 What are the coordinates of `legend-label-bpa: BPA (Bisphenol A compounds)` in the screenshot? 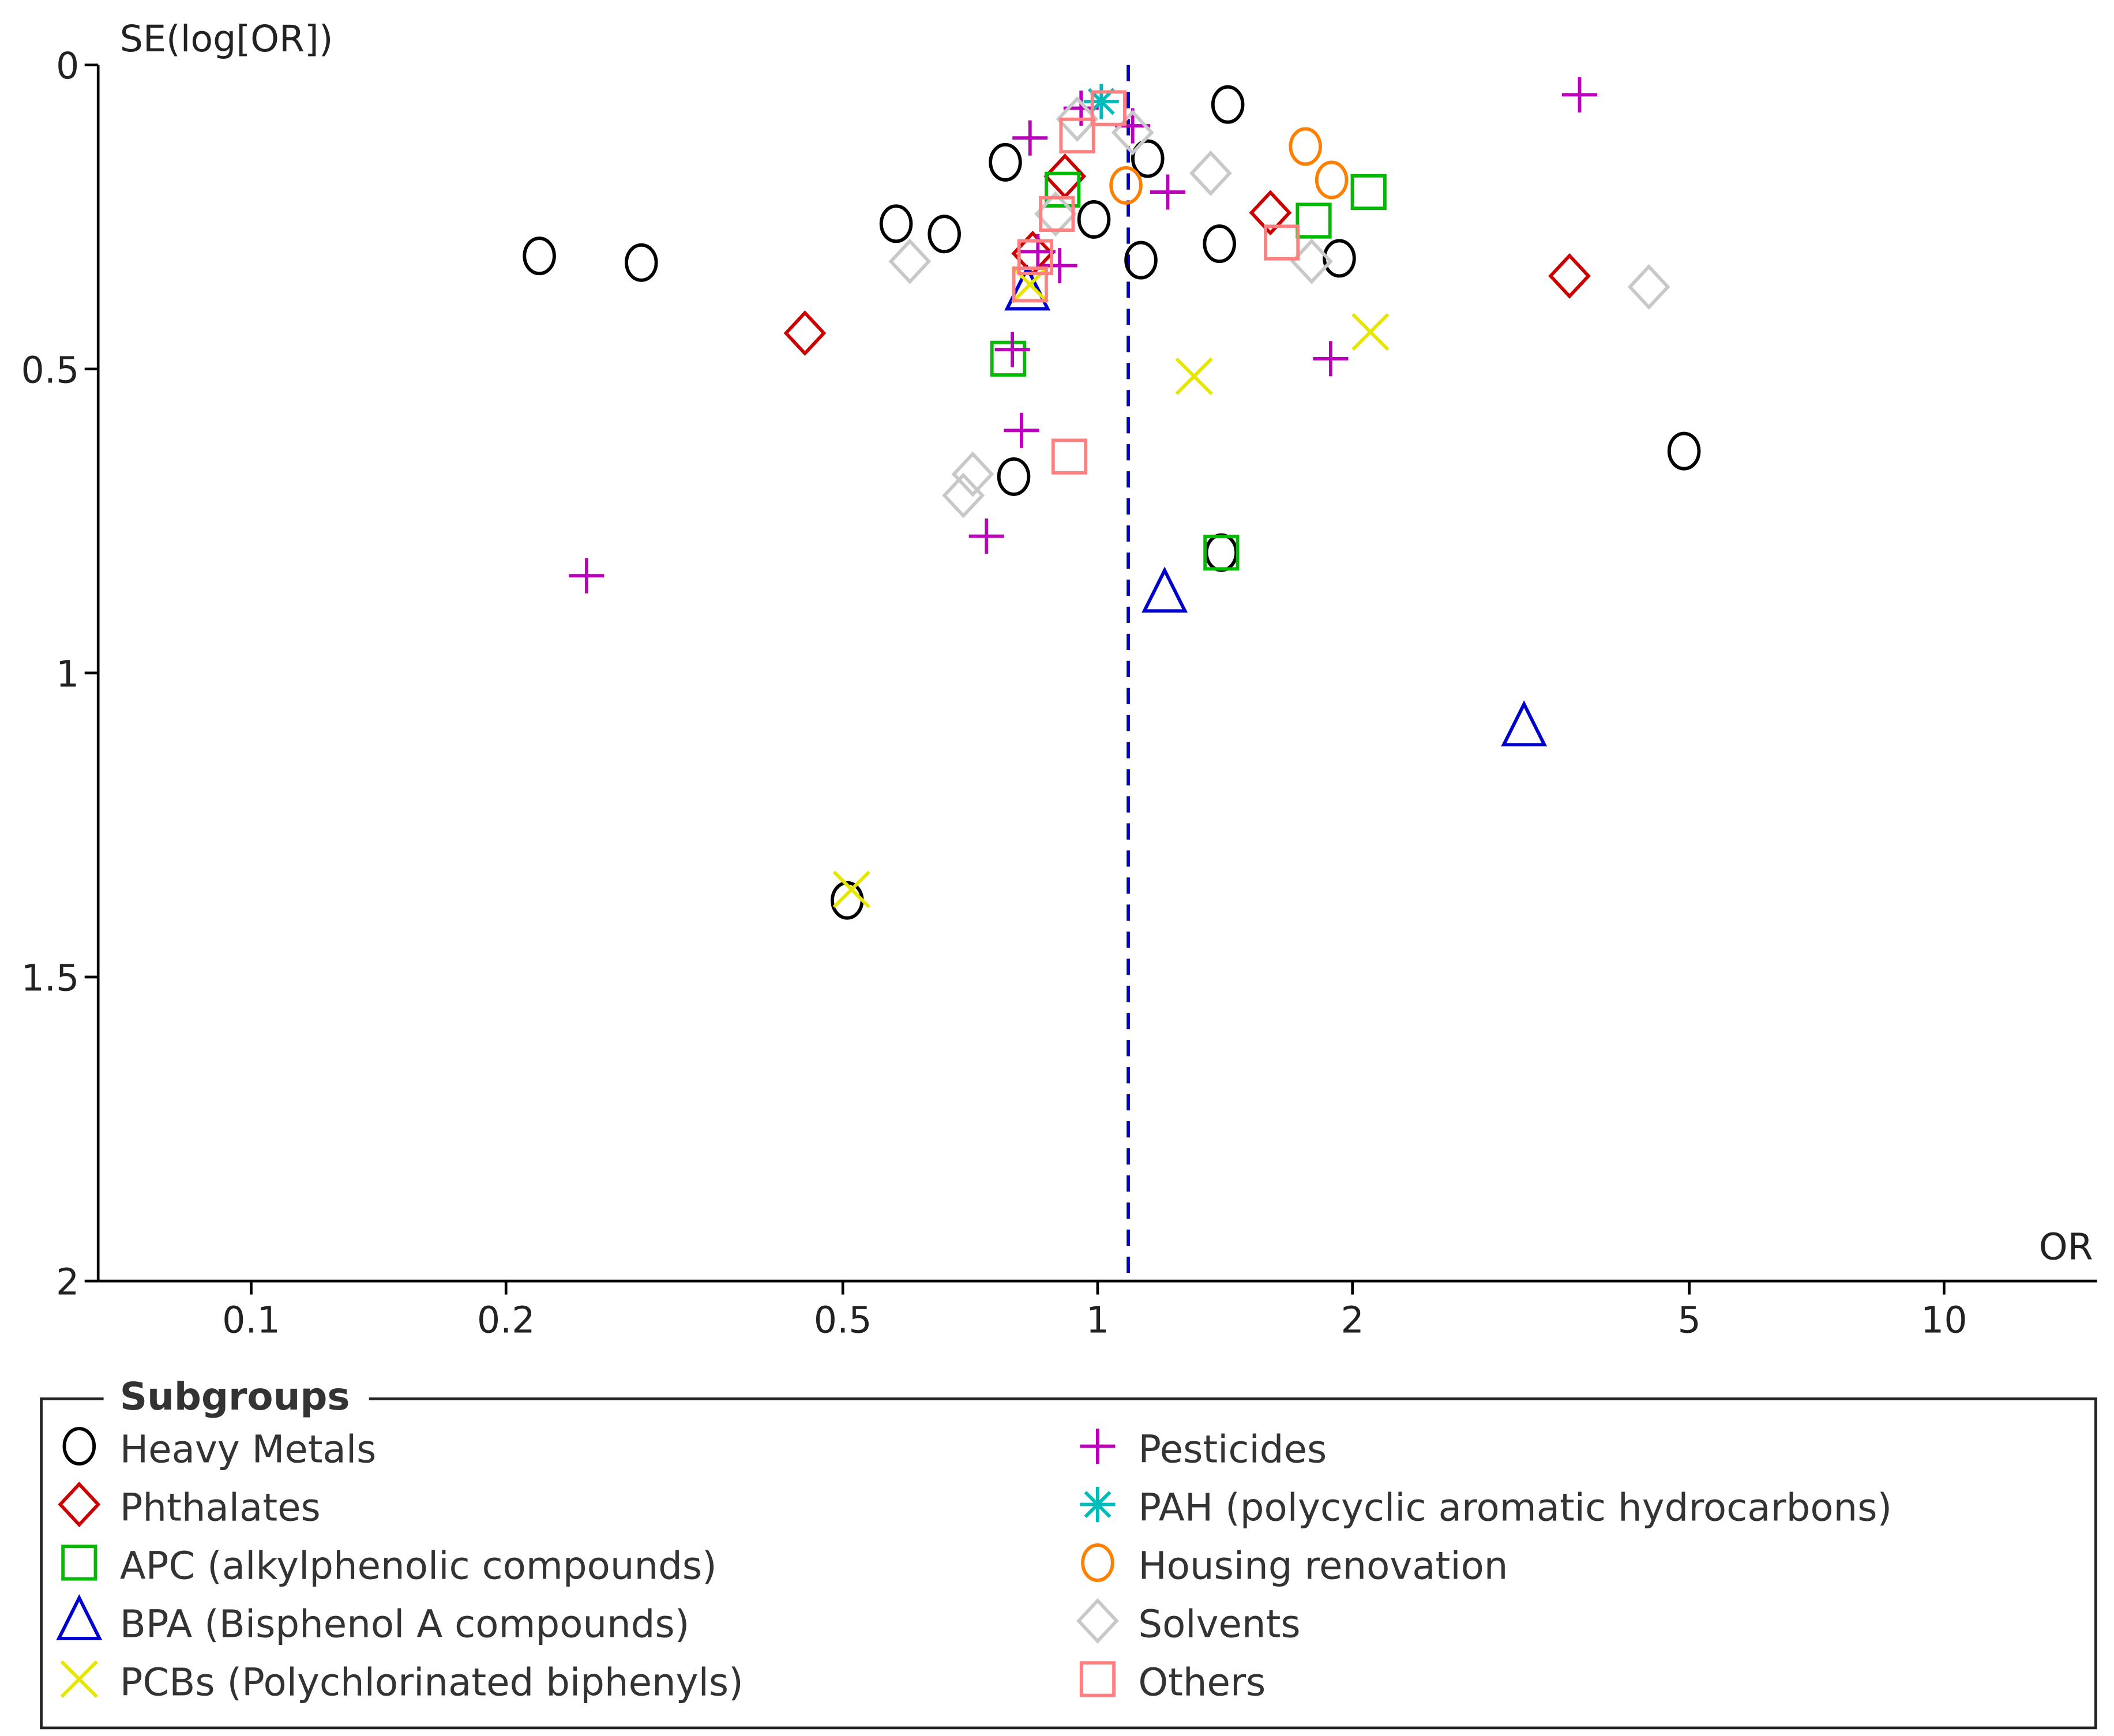 It's located at (405, 1624).